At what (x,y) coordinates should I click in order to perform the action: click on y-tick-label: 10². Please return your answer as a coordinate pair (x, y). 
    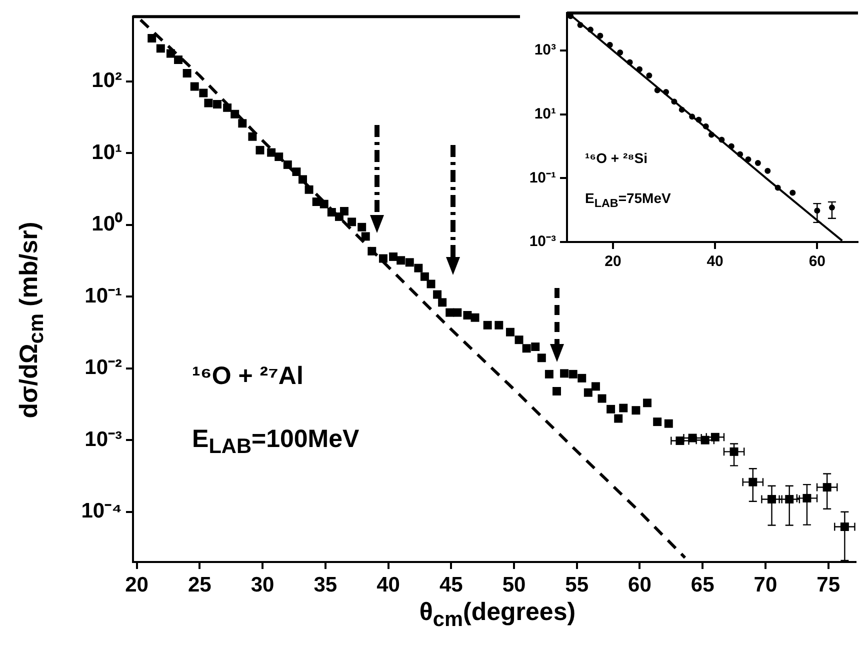
    Looking at the image, I should click on (107, 80).